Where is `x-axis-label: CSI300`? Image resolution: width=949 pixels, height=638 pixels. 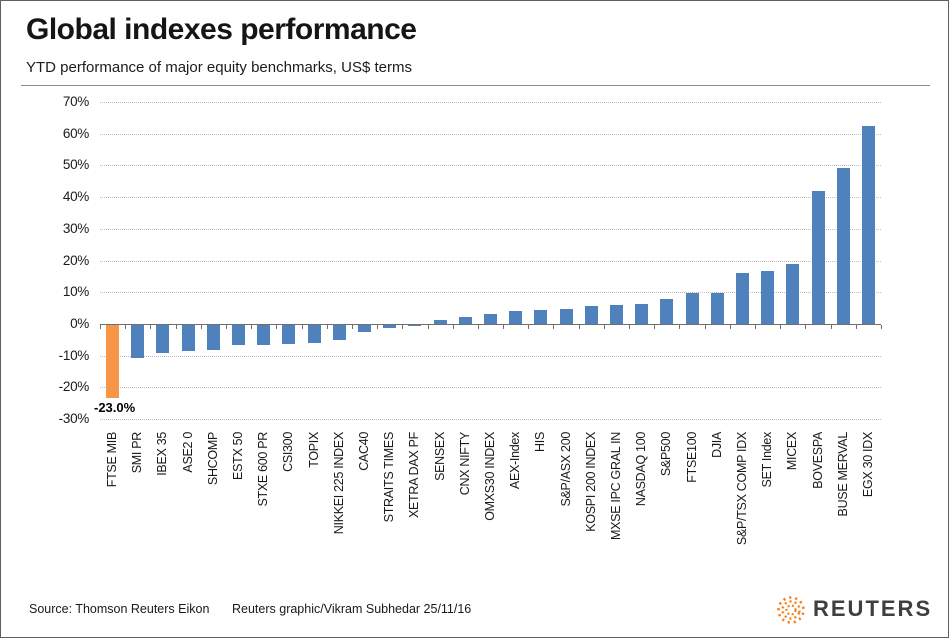
x-axis-label: CSI300 is located at coordinates (288, 452).